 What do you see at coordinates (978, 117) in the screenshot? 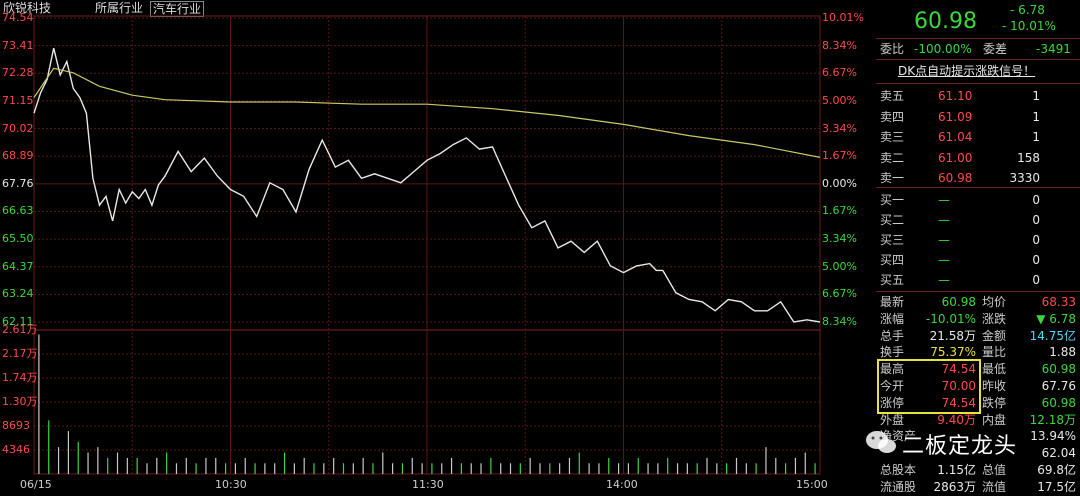
I see `ask-row: 卖四 61.09 1` at bounding box center [978, 117].